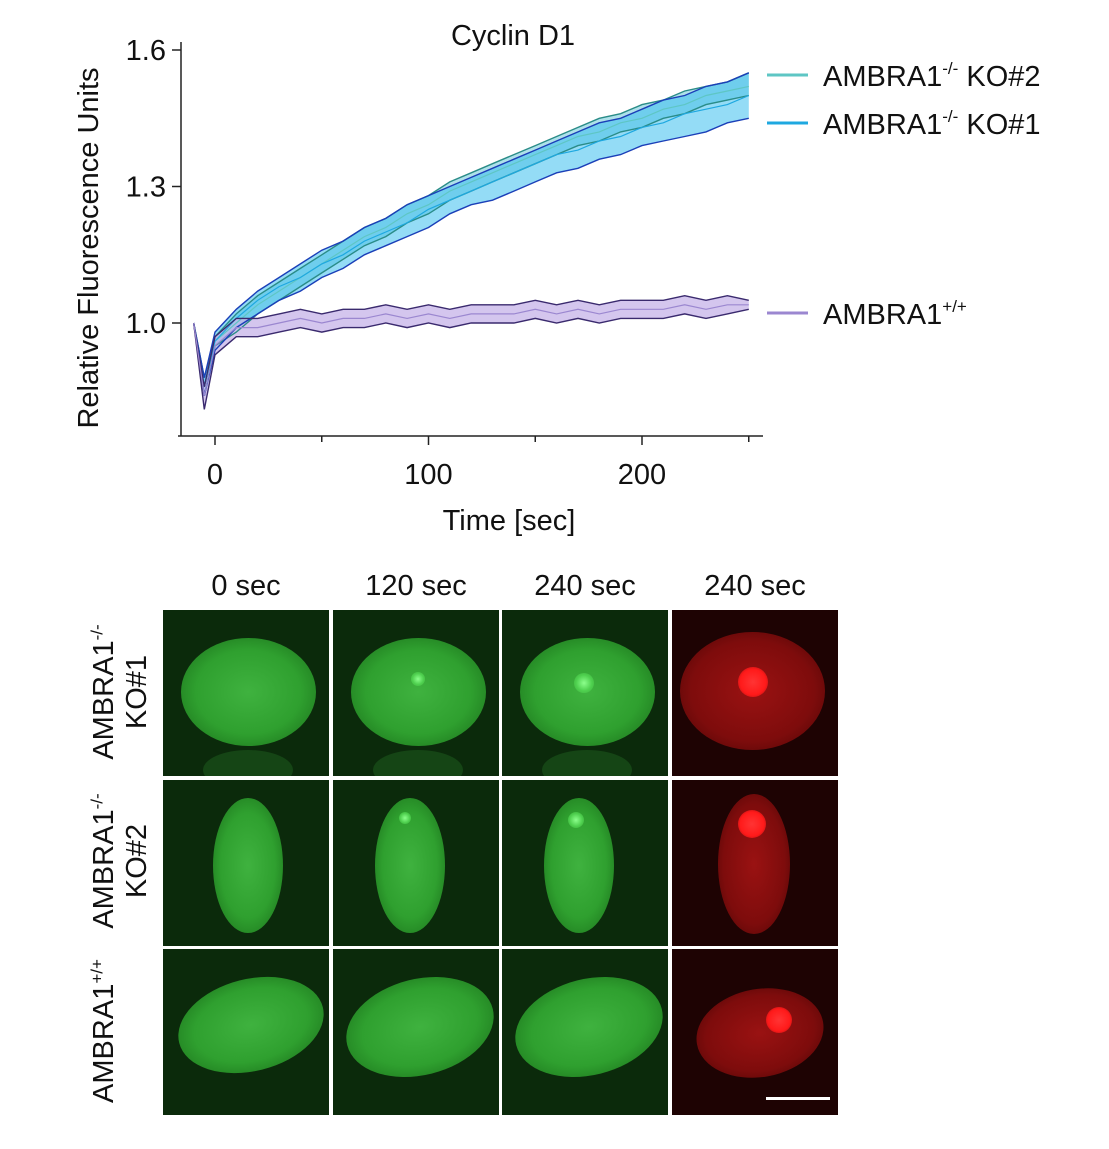 The height and width of the screenshot is (1149, 1109). I want to click on row-label-ko2: AMBRA1-/- KO#2, so click(116, 861).